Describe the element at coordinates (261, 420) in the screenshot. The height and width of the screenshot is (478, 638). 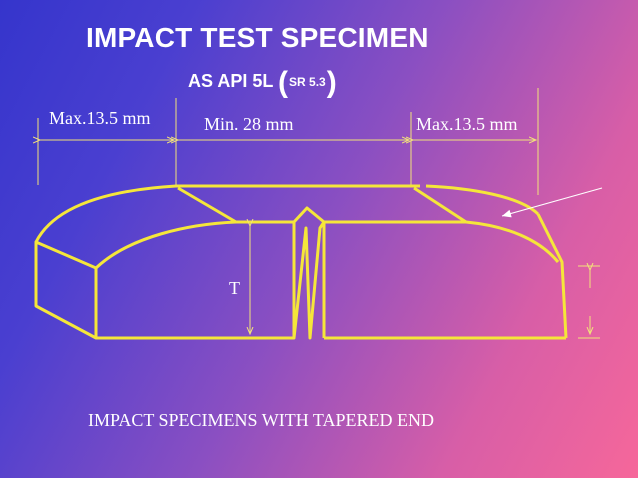
I see `slide-caption: IMPACT SPECIMENS WITH TAPERED END` at that location.